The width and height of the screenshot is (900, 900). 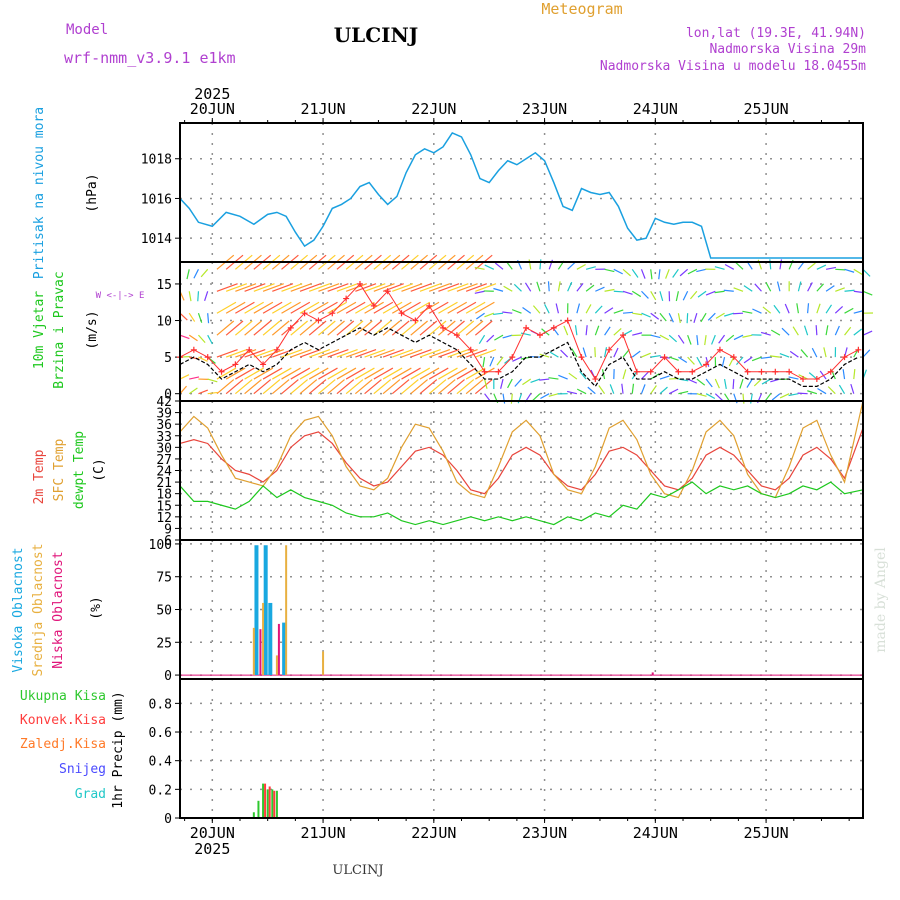 I want to click on y-tick-label: 30, so click(x=164, y=448).